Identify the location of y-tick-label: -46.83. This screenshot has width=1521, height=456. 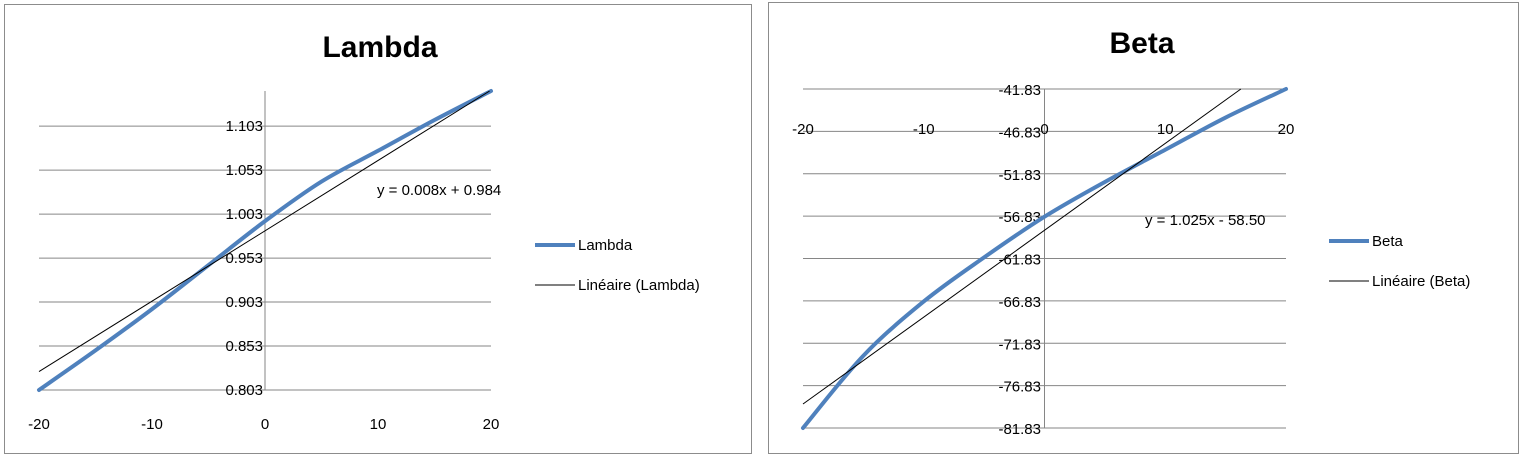
(1019, 132).